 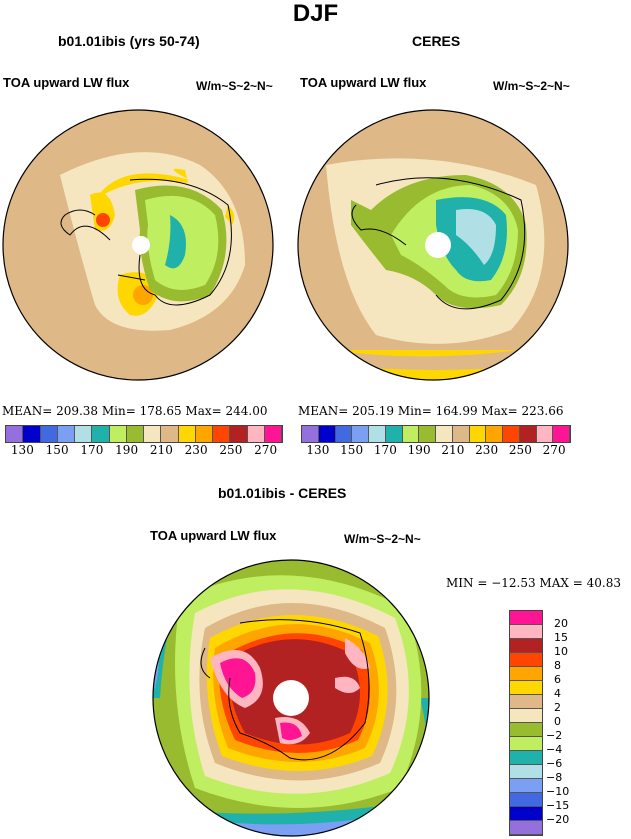 I want to click on colorbar-tick-label: −6, so click(x=554, y=763).